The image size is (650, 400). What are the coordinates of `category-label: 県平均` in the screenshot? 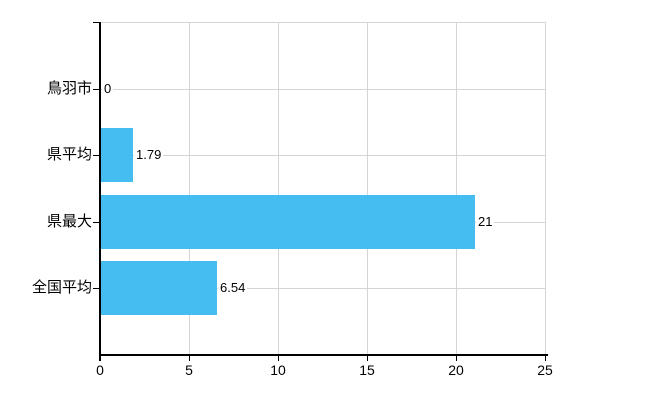 It's located at (69, 154).